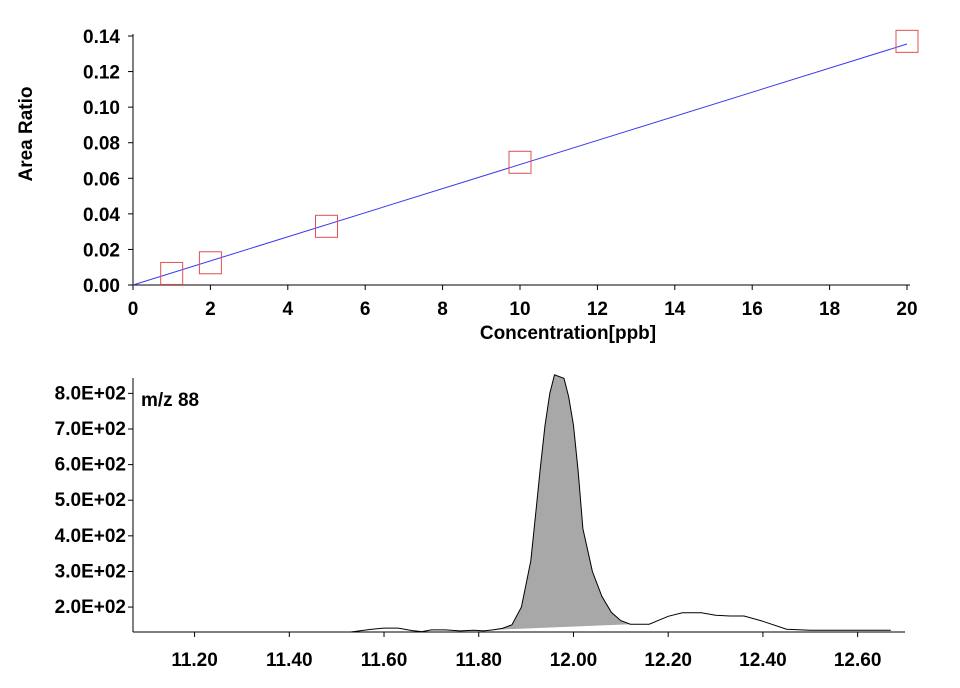 This screenshot has height=688, width=960. I want to click on chromatogram-y-tick-label: 4.0E+02, so click(90, 536).